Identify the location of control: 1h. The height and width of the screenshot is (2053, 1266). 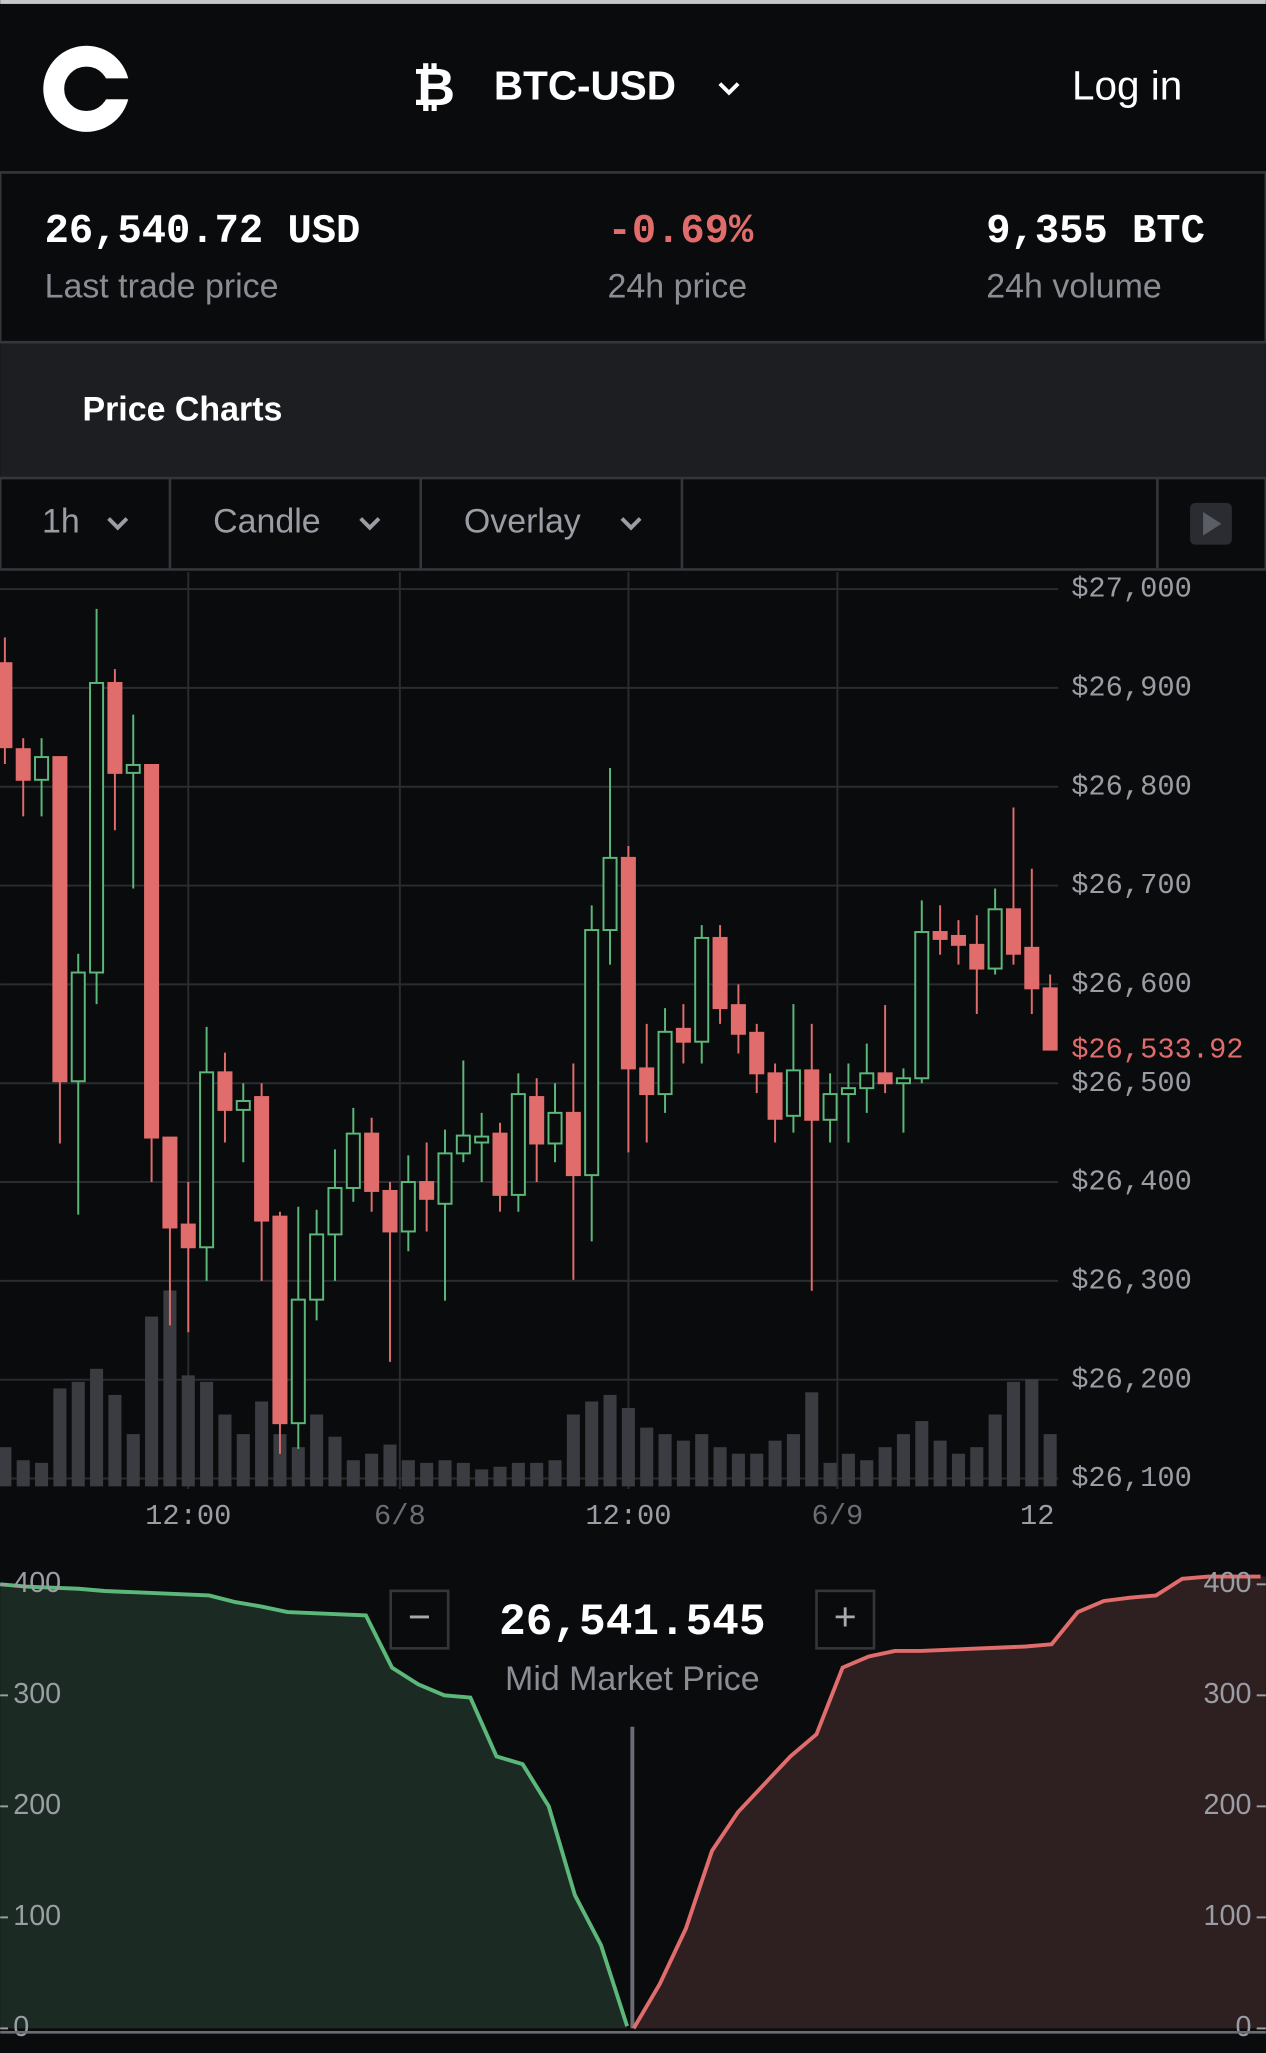
(61, 522).